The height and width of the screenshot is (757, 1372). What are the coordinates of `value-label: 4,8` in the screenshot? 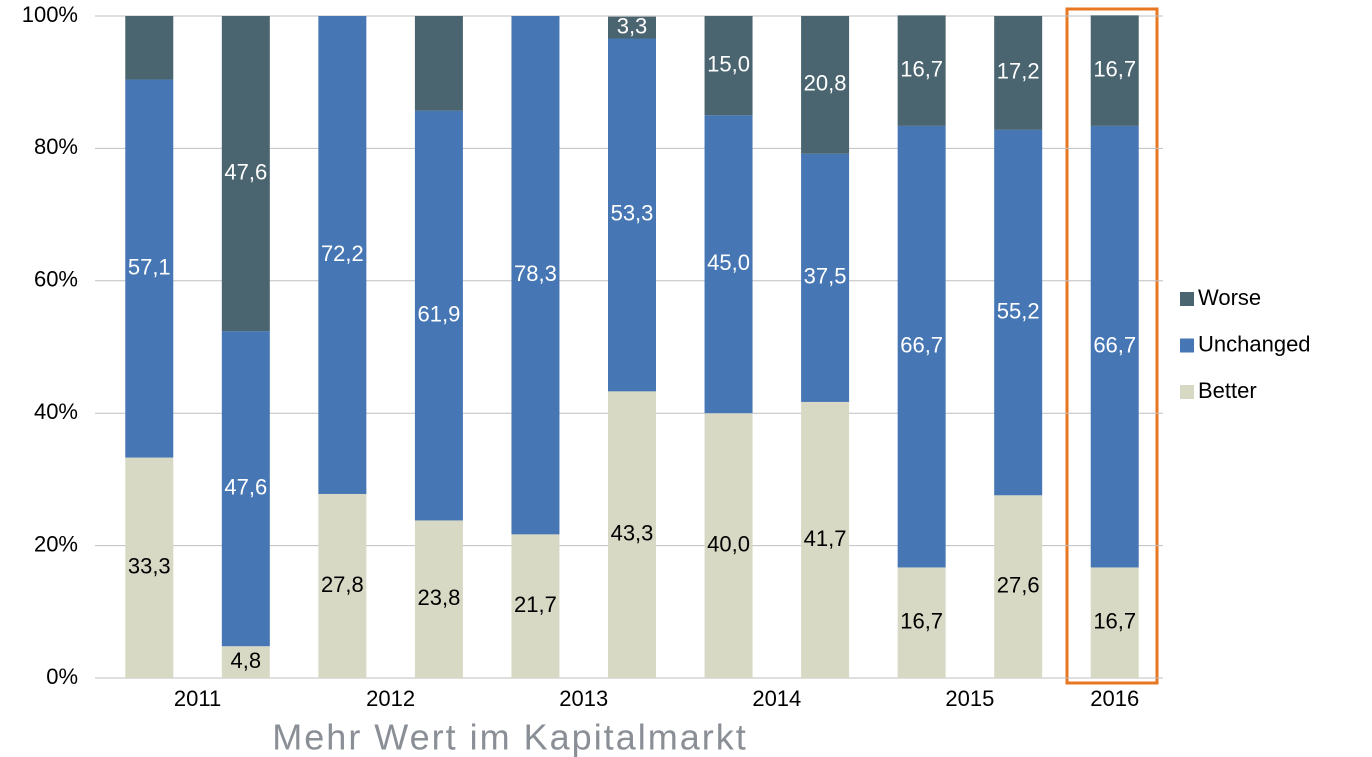 It's located at (246, 660).